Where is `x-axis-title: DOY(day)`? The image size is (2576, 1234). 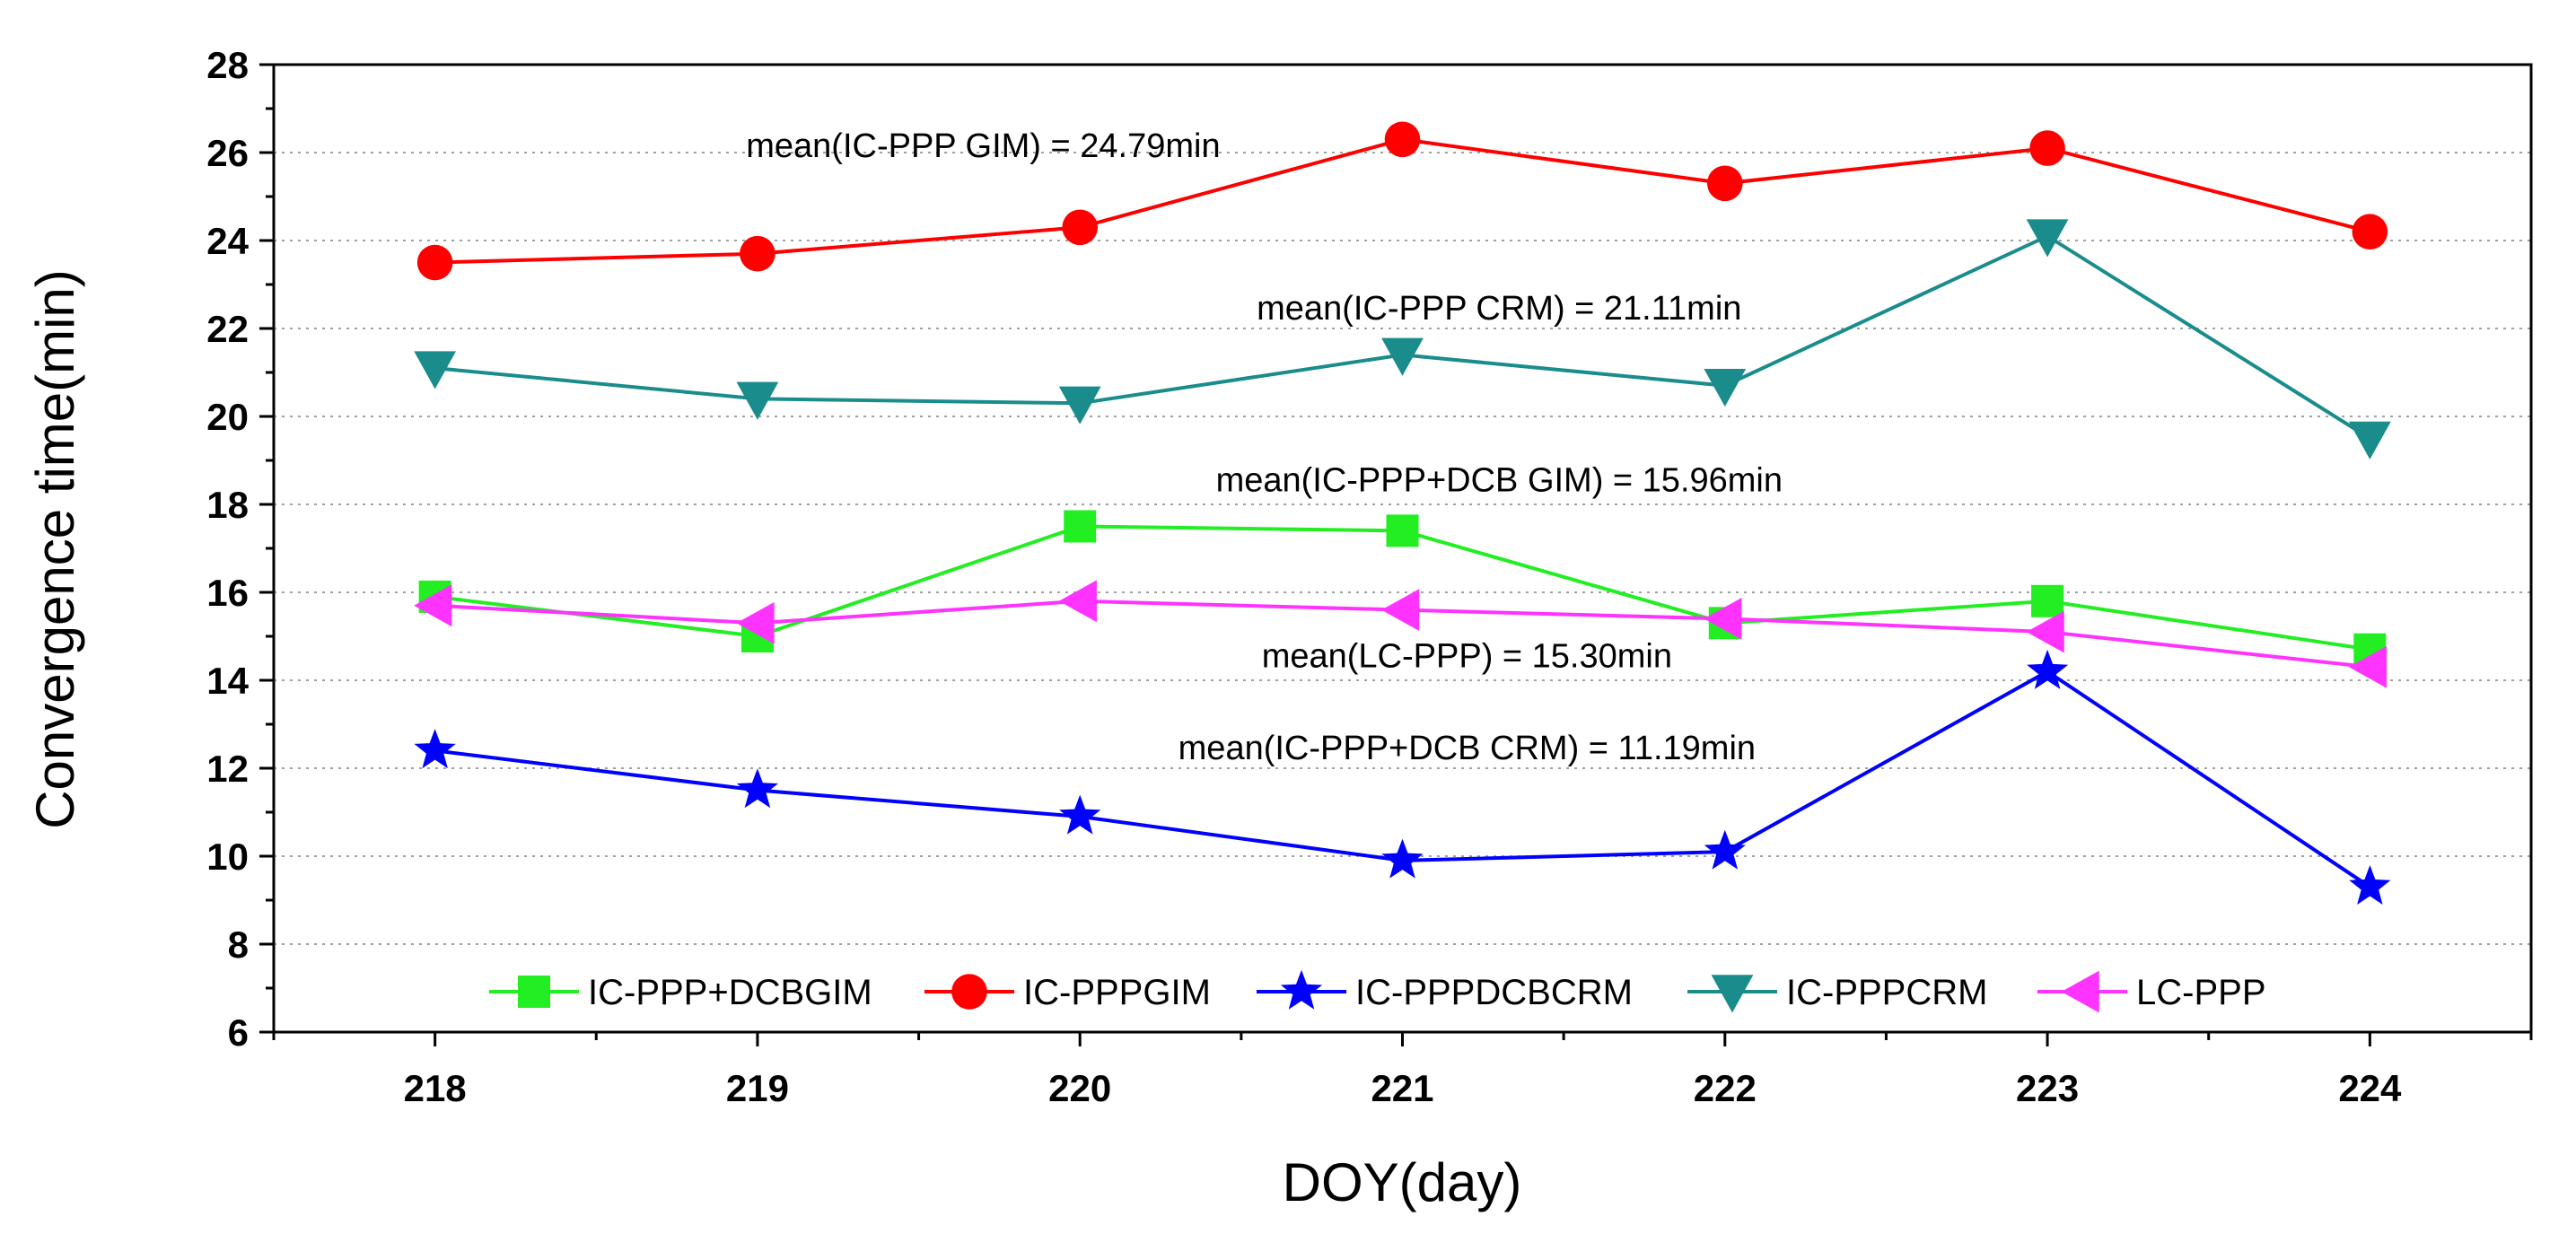
x-axis-title: DOY(day) is located at coordinates (1402, 1182).